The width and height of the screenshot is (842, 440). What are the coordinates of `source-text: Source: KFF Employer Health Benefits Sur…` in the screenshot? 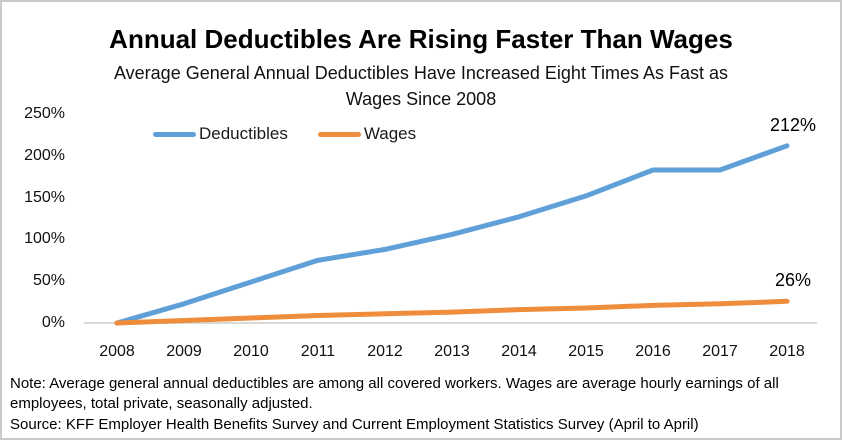 It's located at (354, 424).